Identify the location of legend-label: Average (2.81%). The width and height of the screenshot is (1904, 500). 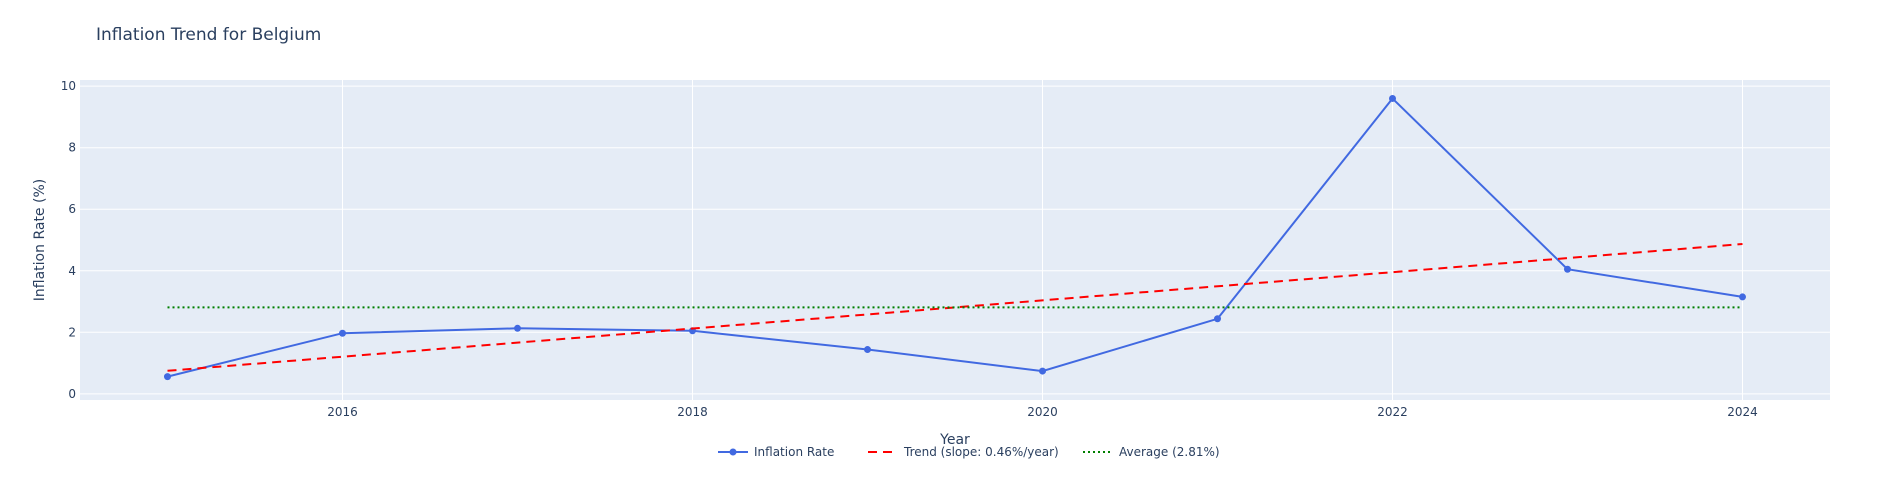
(1169, 452).